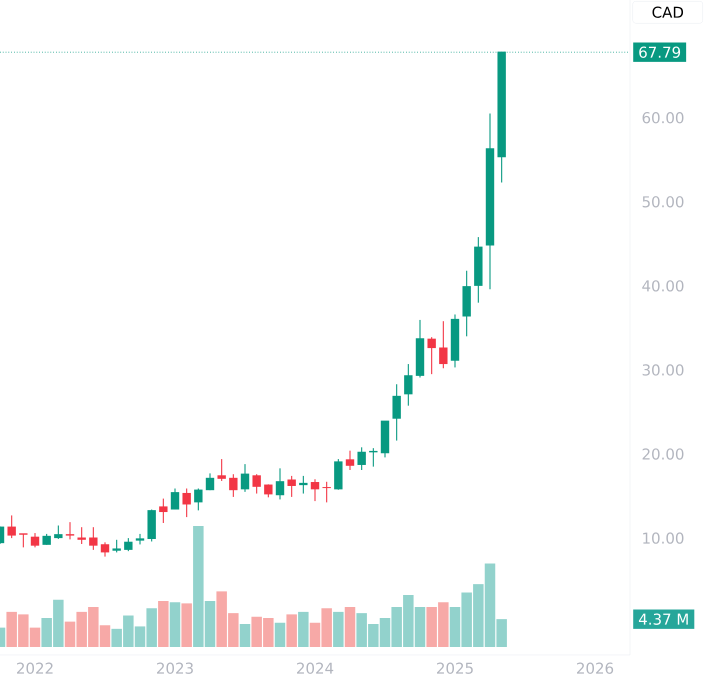 Image resolution: width=705 pixels, height=685 pixels. What do you see at coordinates (663, 118) in the screenshot?
I see `y-tick-label: 60.00` at bounding box center [663, 118].